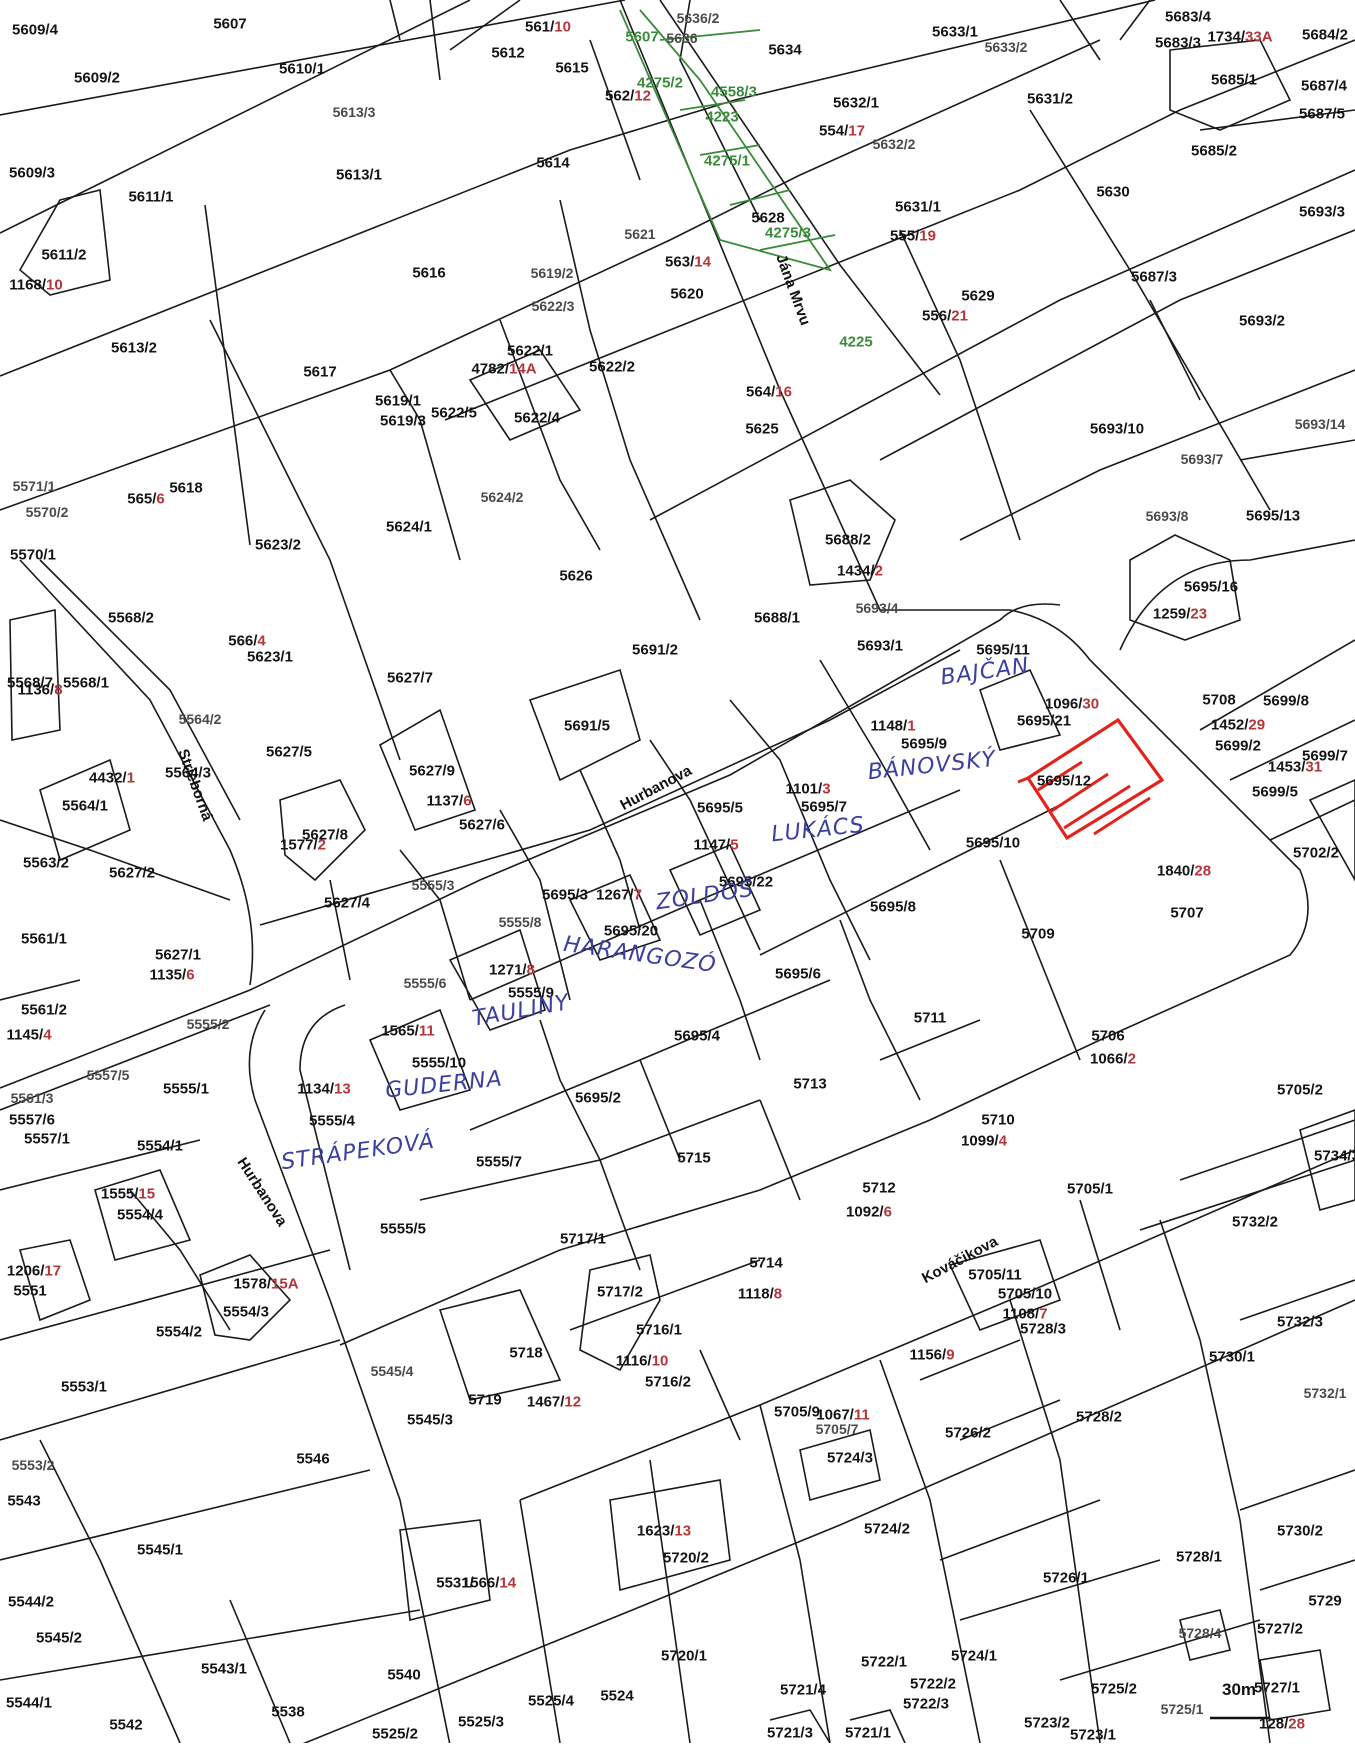 Image resolution: width=1355 pixels, height=1744 pixels. I want to click on parcel-label: 5705/11, so click(995, 1275).